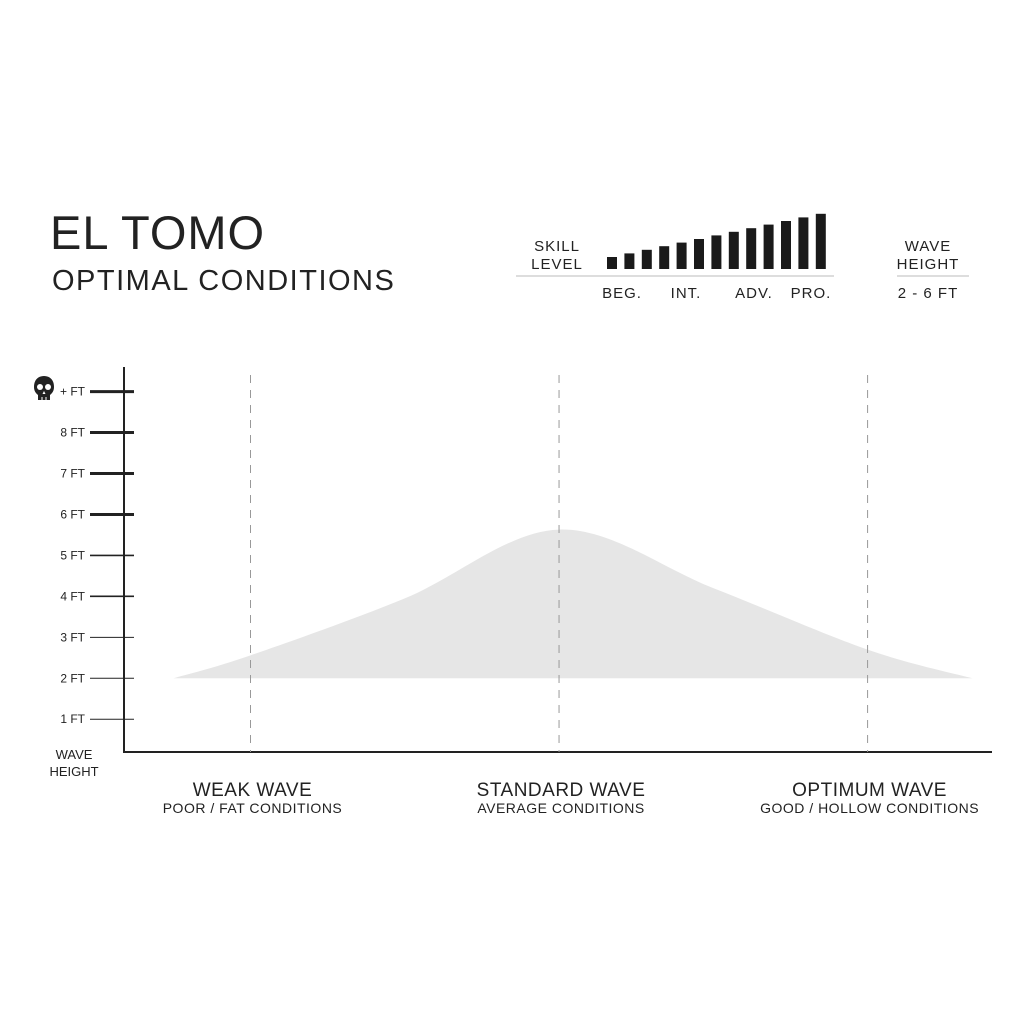  I want to click on y-tick-label: + FT, so click(73, 392).